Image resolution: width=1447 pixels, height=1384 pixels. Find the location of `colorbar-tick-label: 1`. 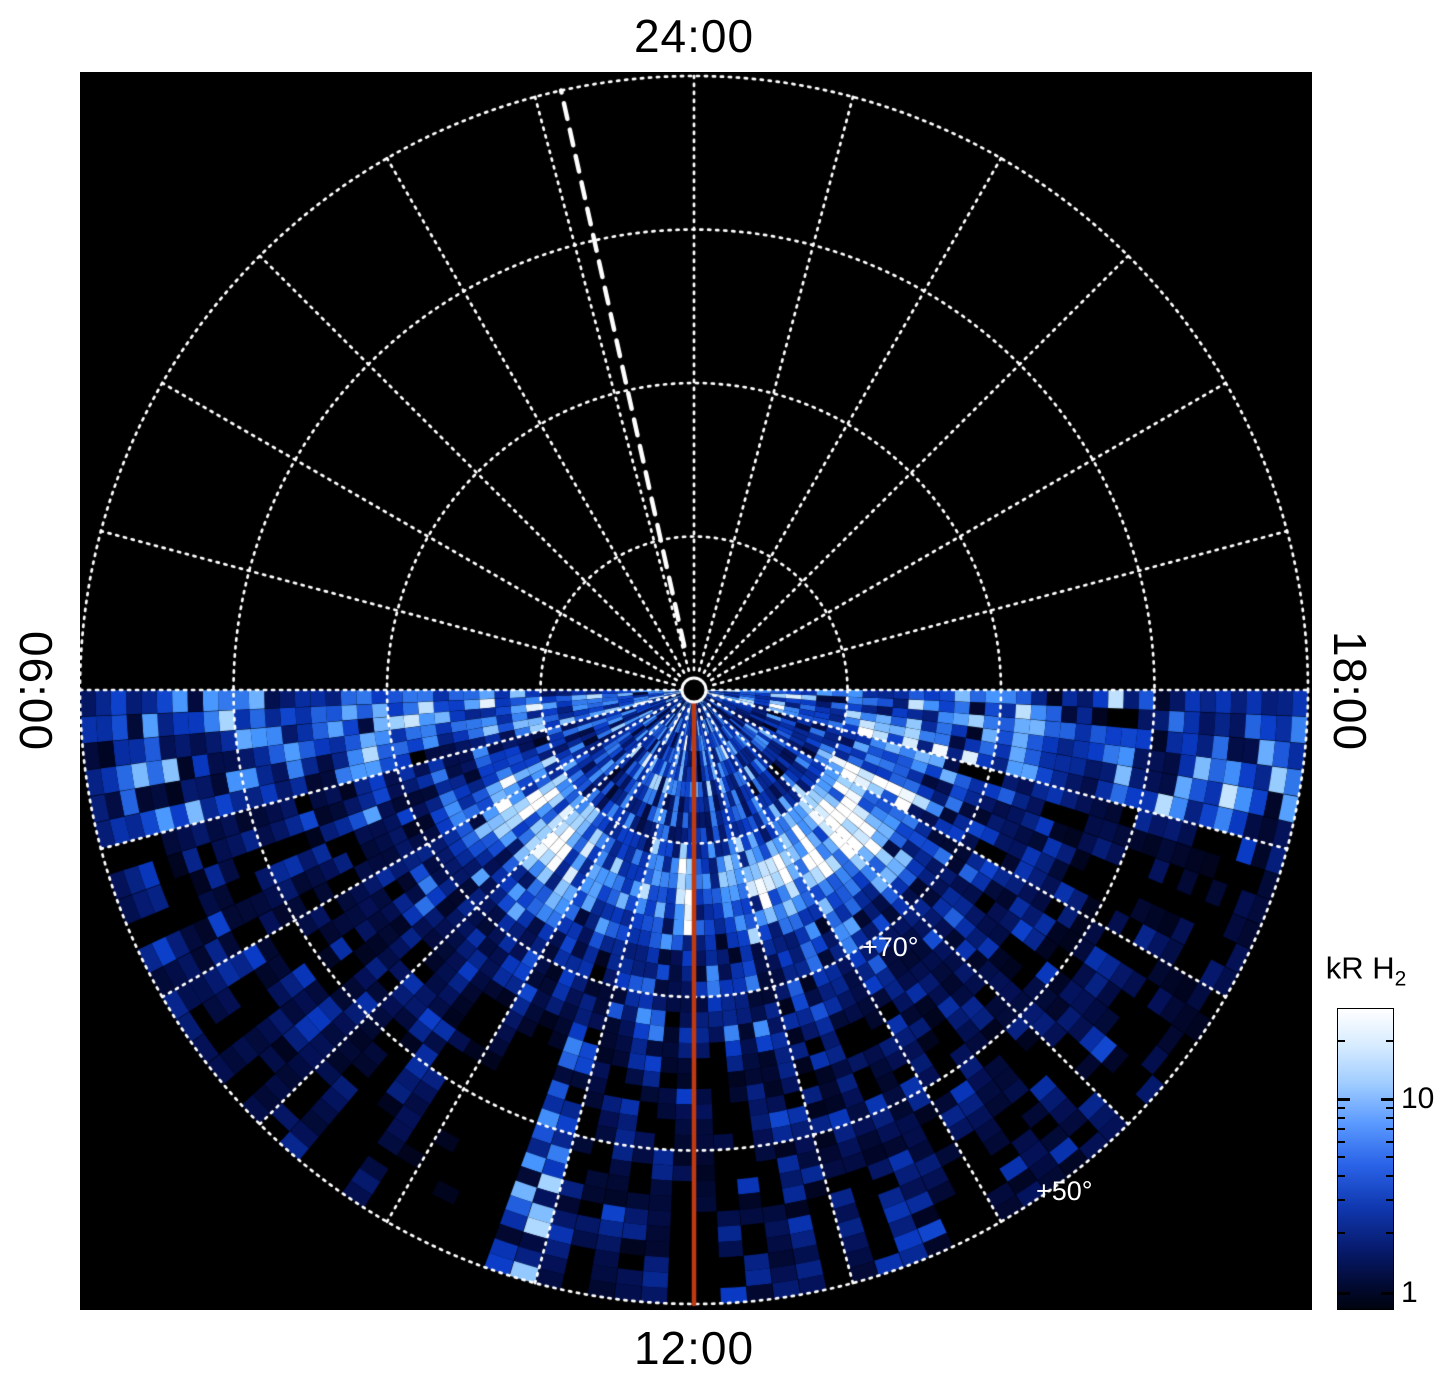

colorbar-tick-label: 1 is located at coordinates (1409, 1293).